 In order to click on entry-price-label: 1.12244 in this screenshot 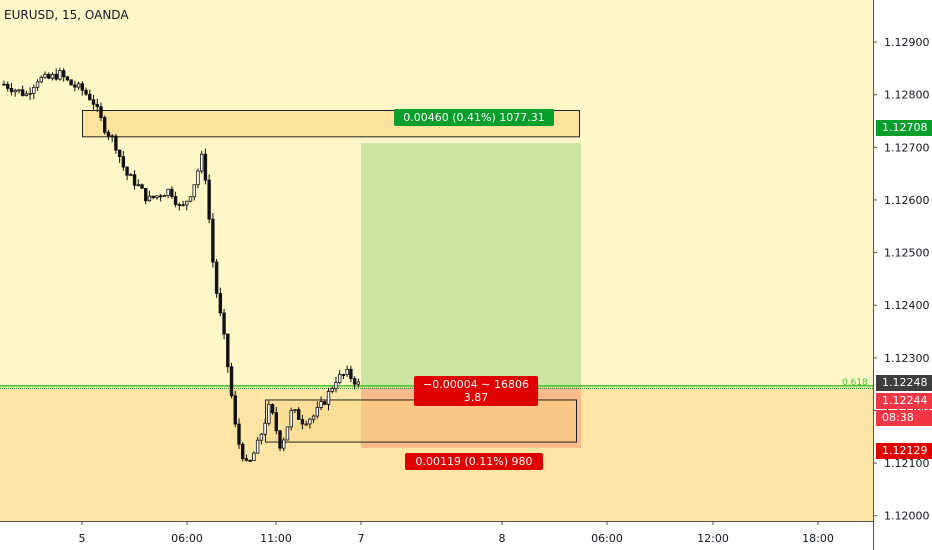, I will do `click(904, 401)`.